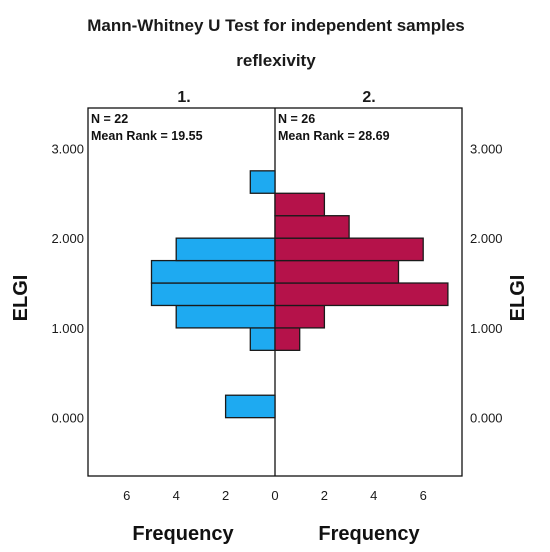 This screenshot has height=552, width=550. Describe the element at coordinates (486, 283) in the screenshot. I see `y-axis-right-ticks: 0.000 1.000 2.000 3.000` at that location.